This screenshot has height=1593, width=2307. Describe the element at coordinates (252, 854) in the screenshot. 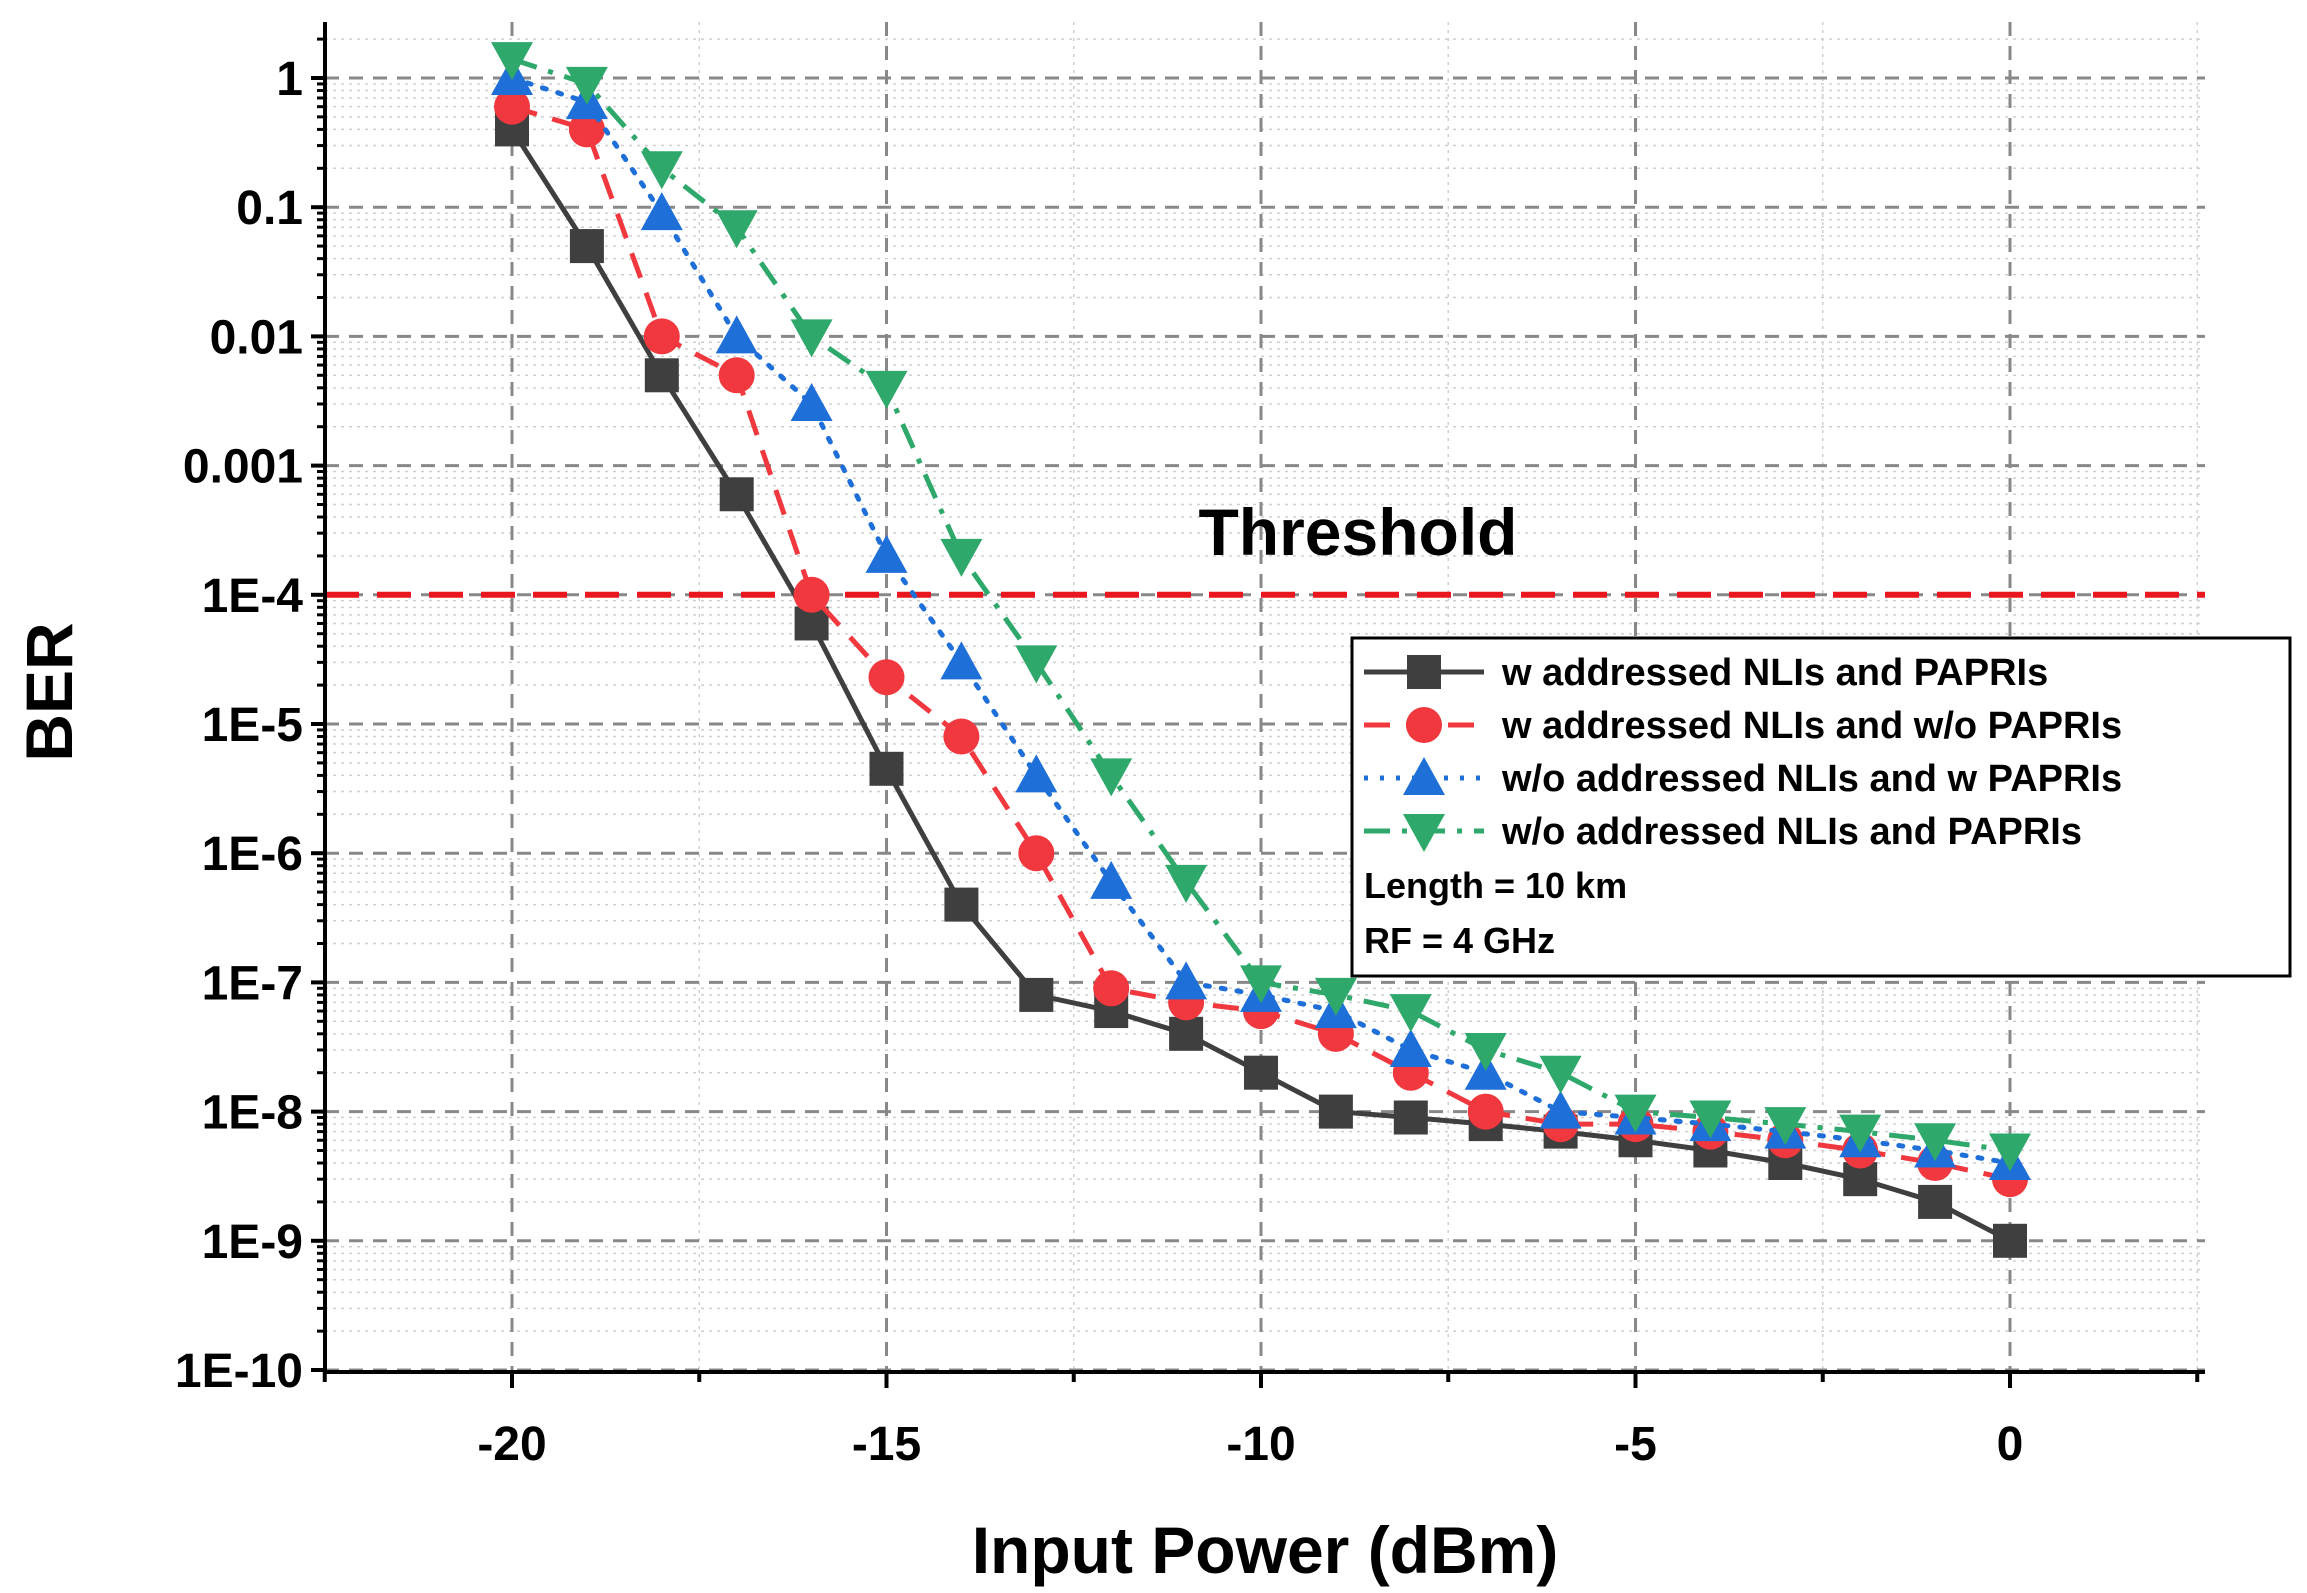

I see `y-tick-label: 1E-6` at that location.